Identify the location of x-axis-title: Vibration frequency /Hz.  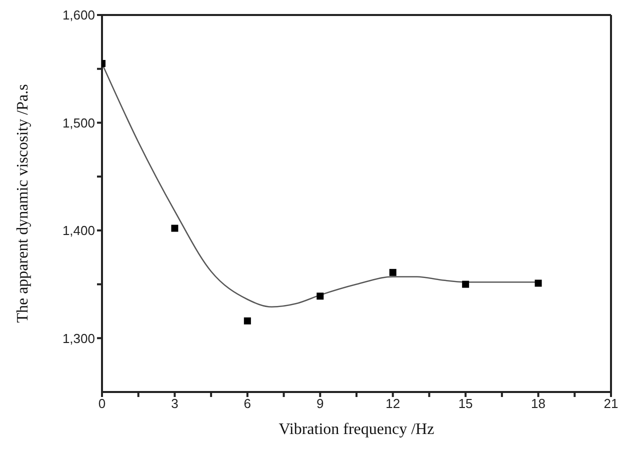
(356, 429).